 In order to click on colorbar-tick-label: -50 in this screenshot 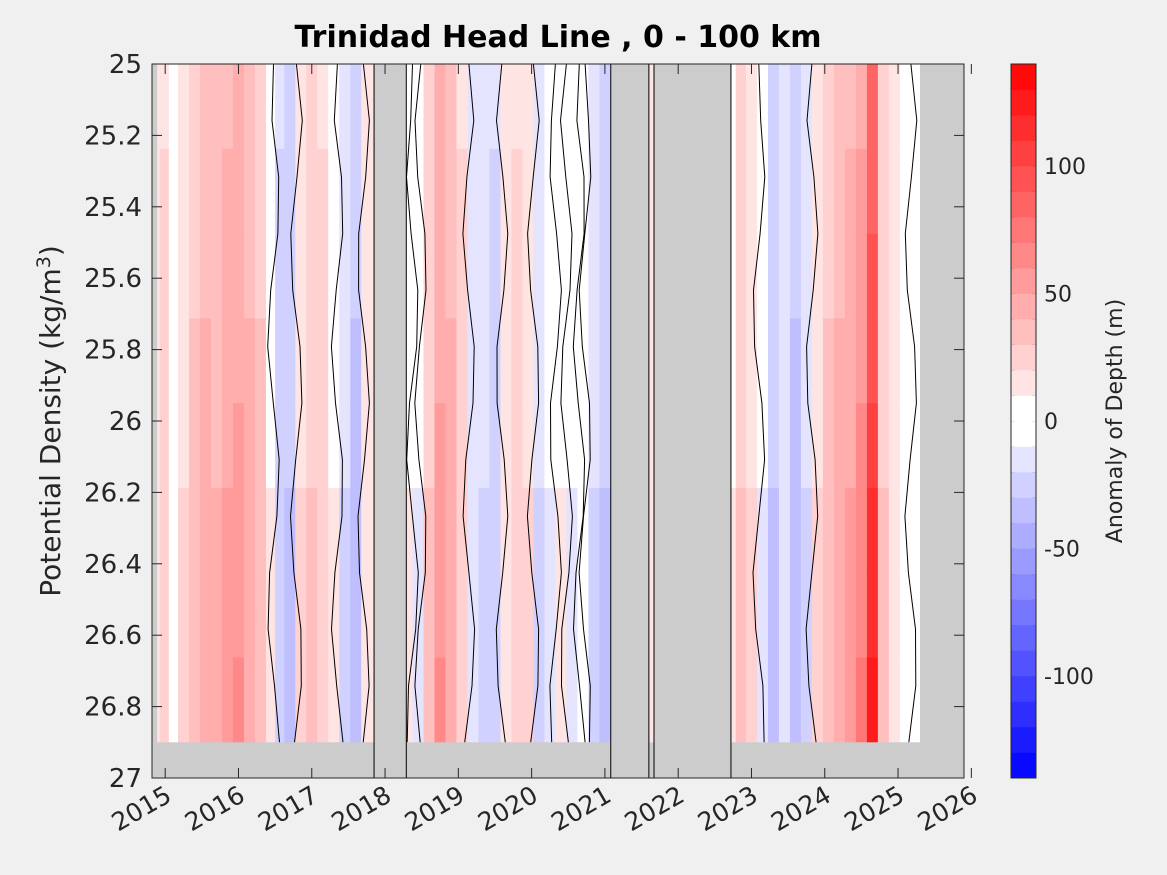, I will do `click(1062, 550)`.